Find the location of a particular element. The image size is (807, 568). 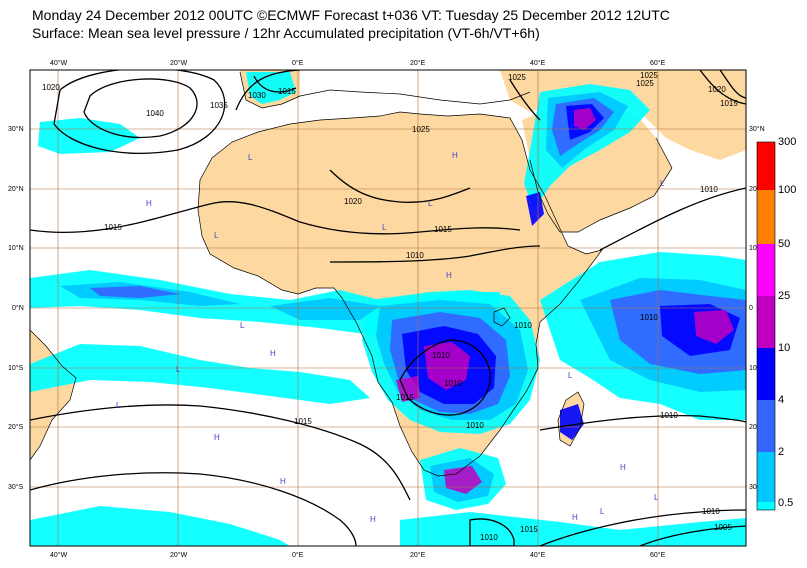

isobar-label: 1040 is located at coordinates (155, 113).